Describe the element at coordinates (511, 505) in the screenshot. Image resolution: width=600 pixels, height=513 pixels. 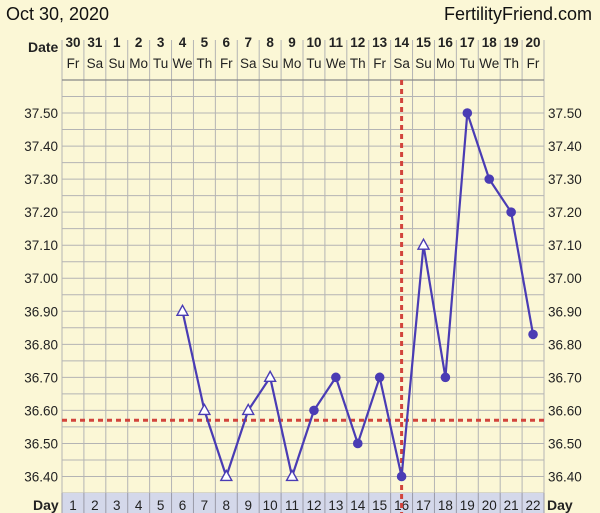
I see `day-label: 21` at that location.